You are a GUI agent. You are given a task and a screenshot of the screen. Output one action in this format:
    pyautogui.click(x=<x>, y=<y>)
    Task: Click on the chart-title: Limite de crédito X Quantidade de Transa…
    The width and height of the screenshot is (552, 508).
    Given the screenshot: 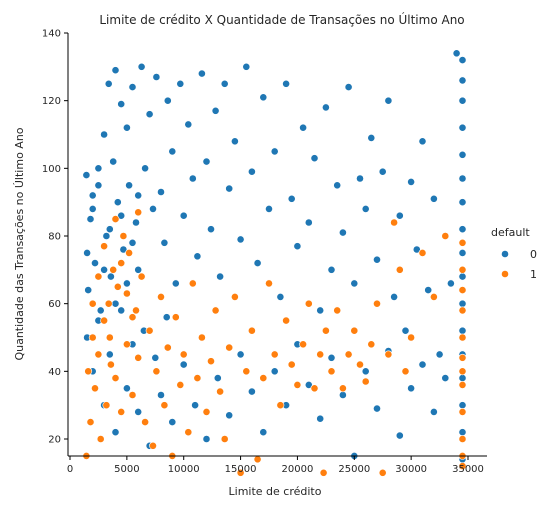 What is the action you would take?
    pyautogui.click(x=281, y=19)
    